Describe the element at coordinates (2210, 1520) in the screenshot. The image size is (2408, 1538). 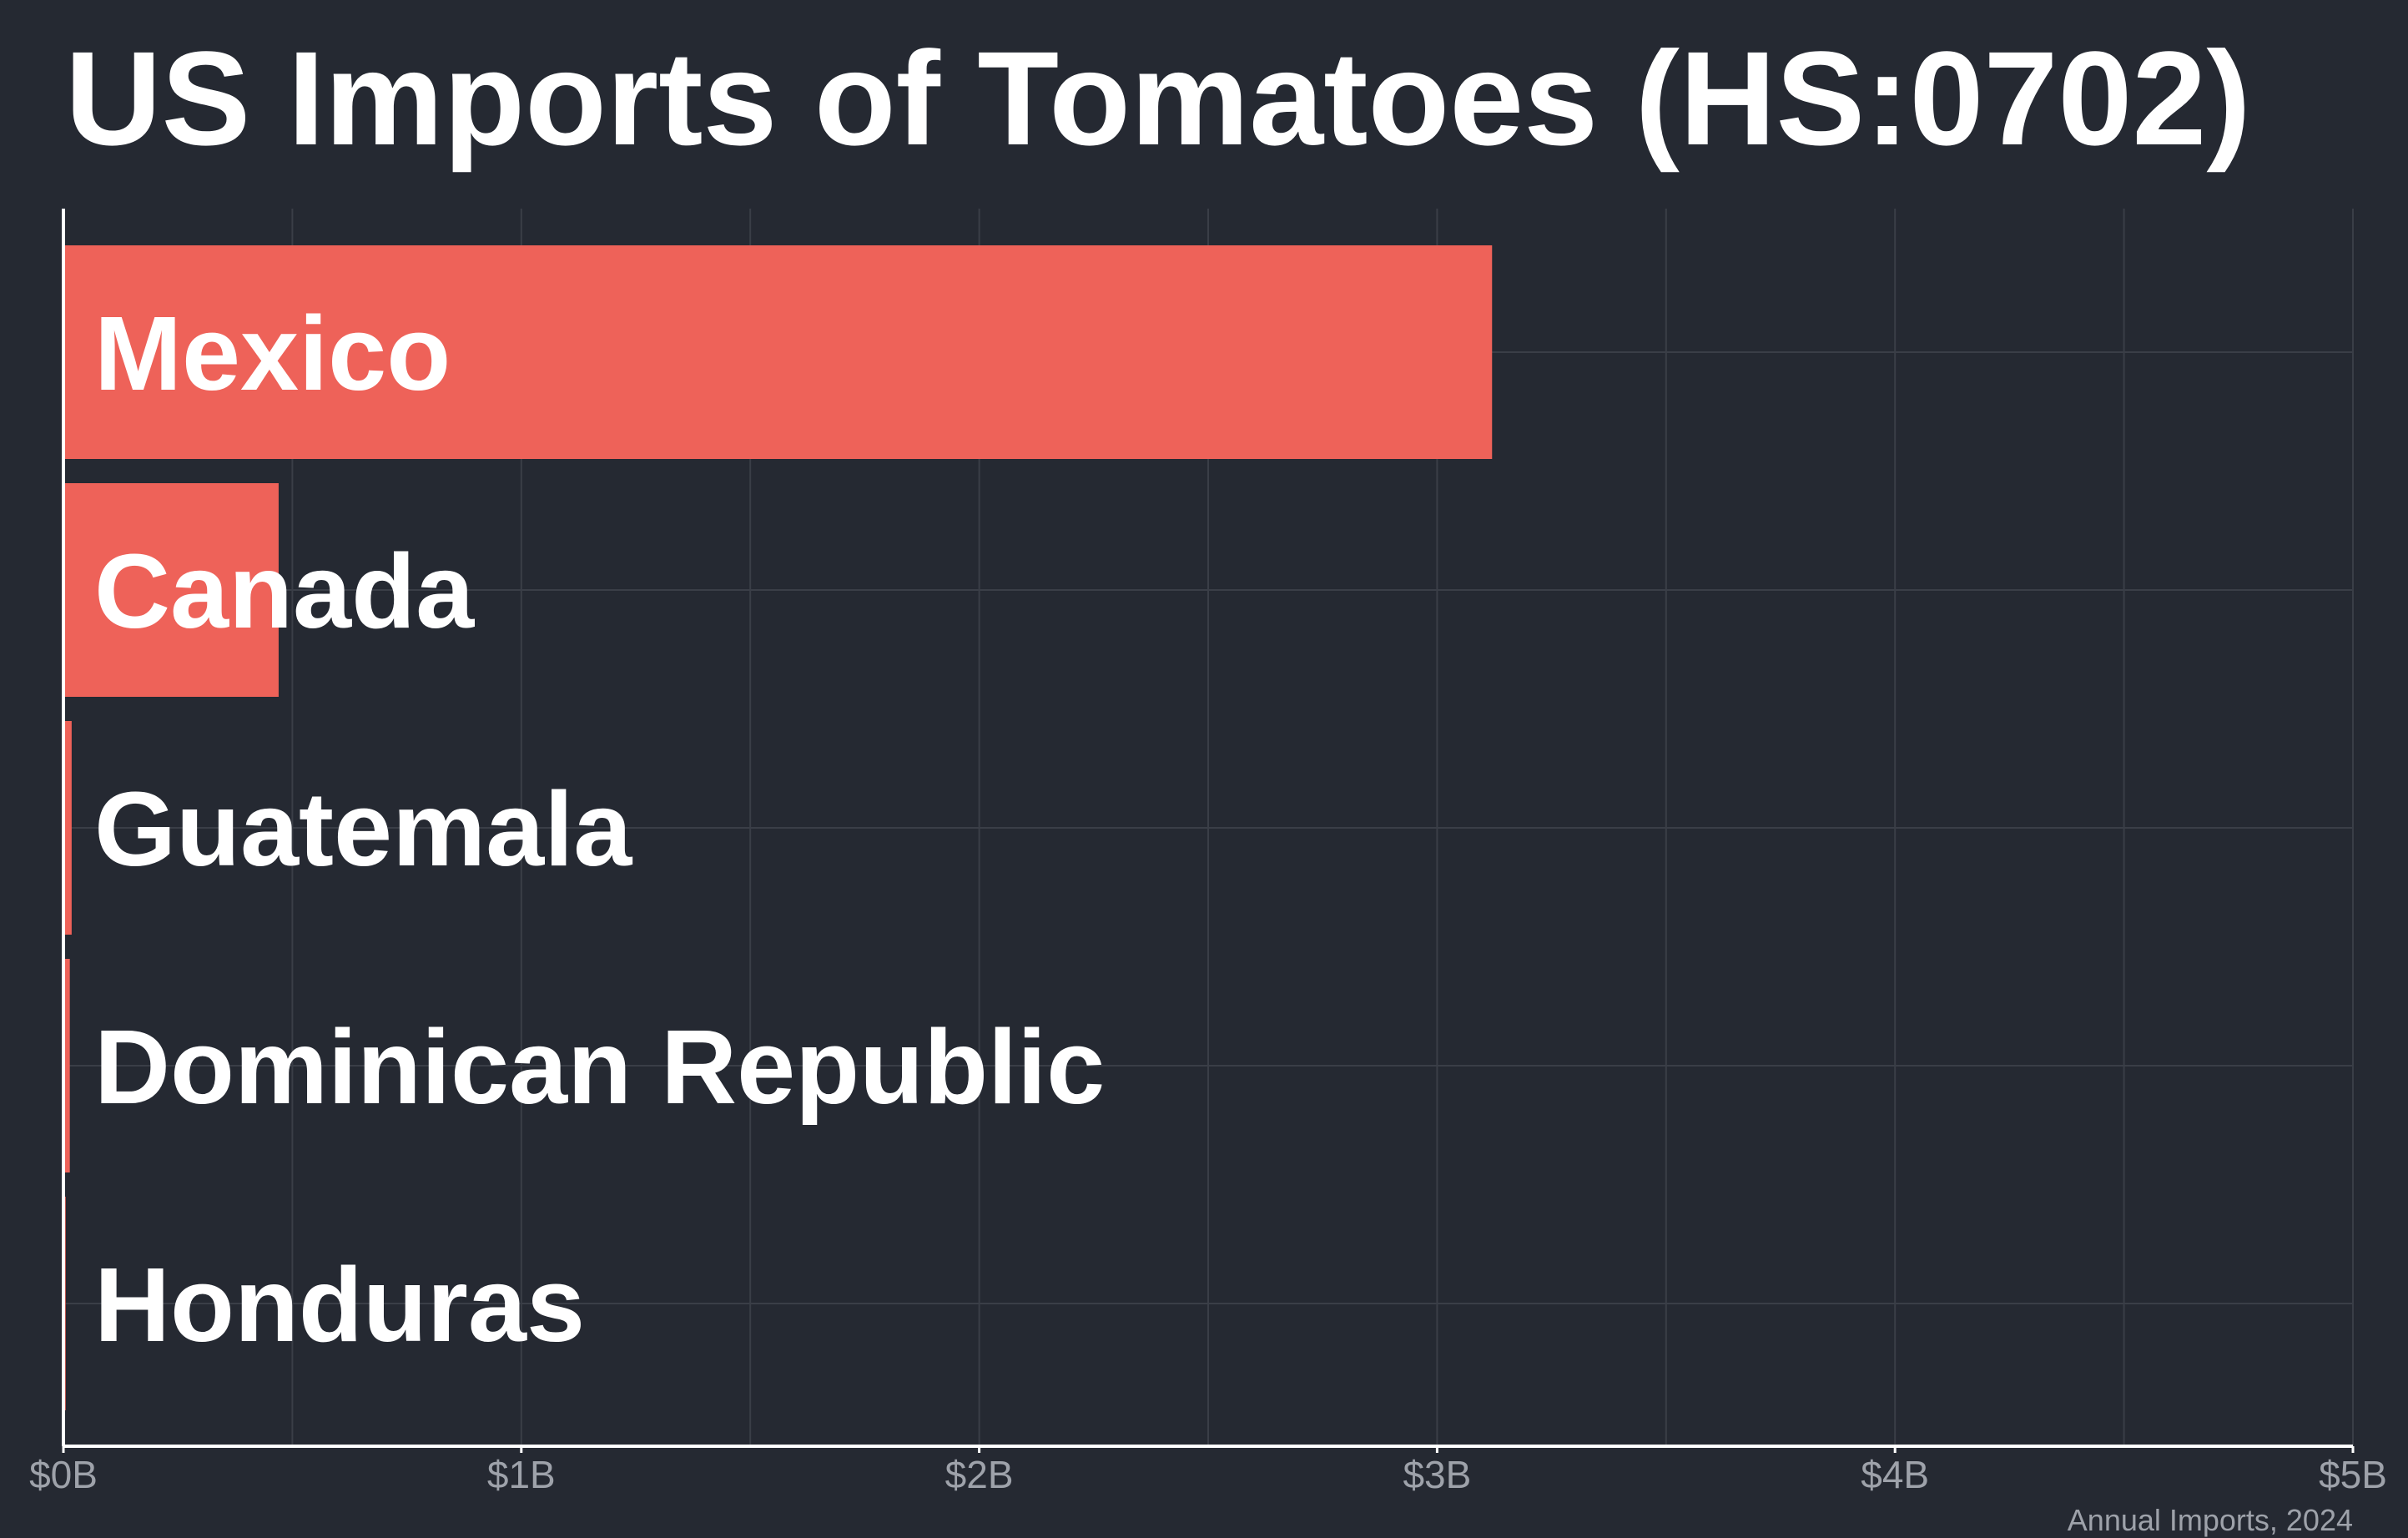
I see `chart-caption: Annual Imports, 2024` at that location.